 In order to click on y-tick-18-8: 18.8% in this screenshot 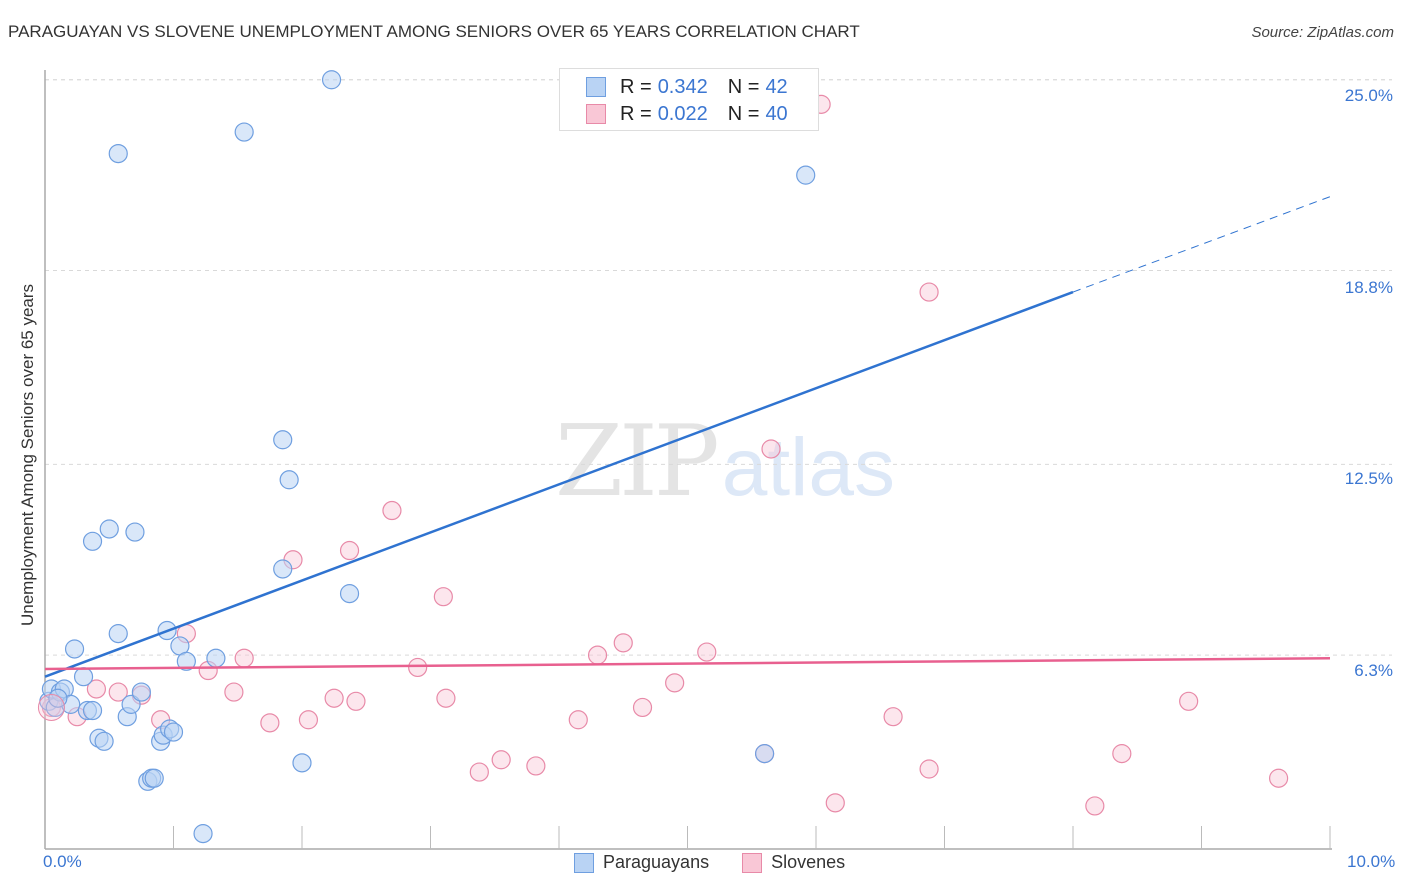, I will do `click(1368, 287)`.